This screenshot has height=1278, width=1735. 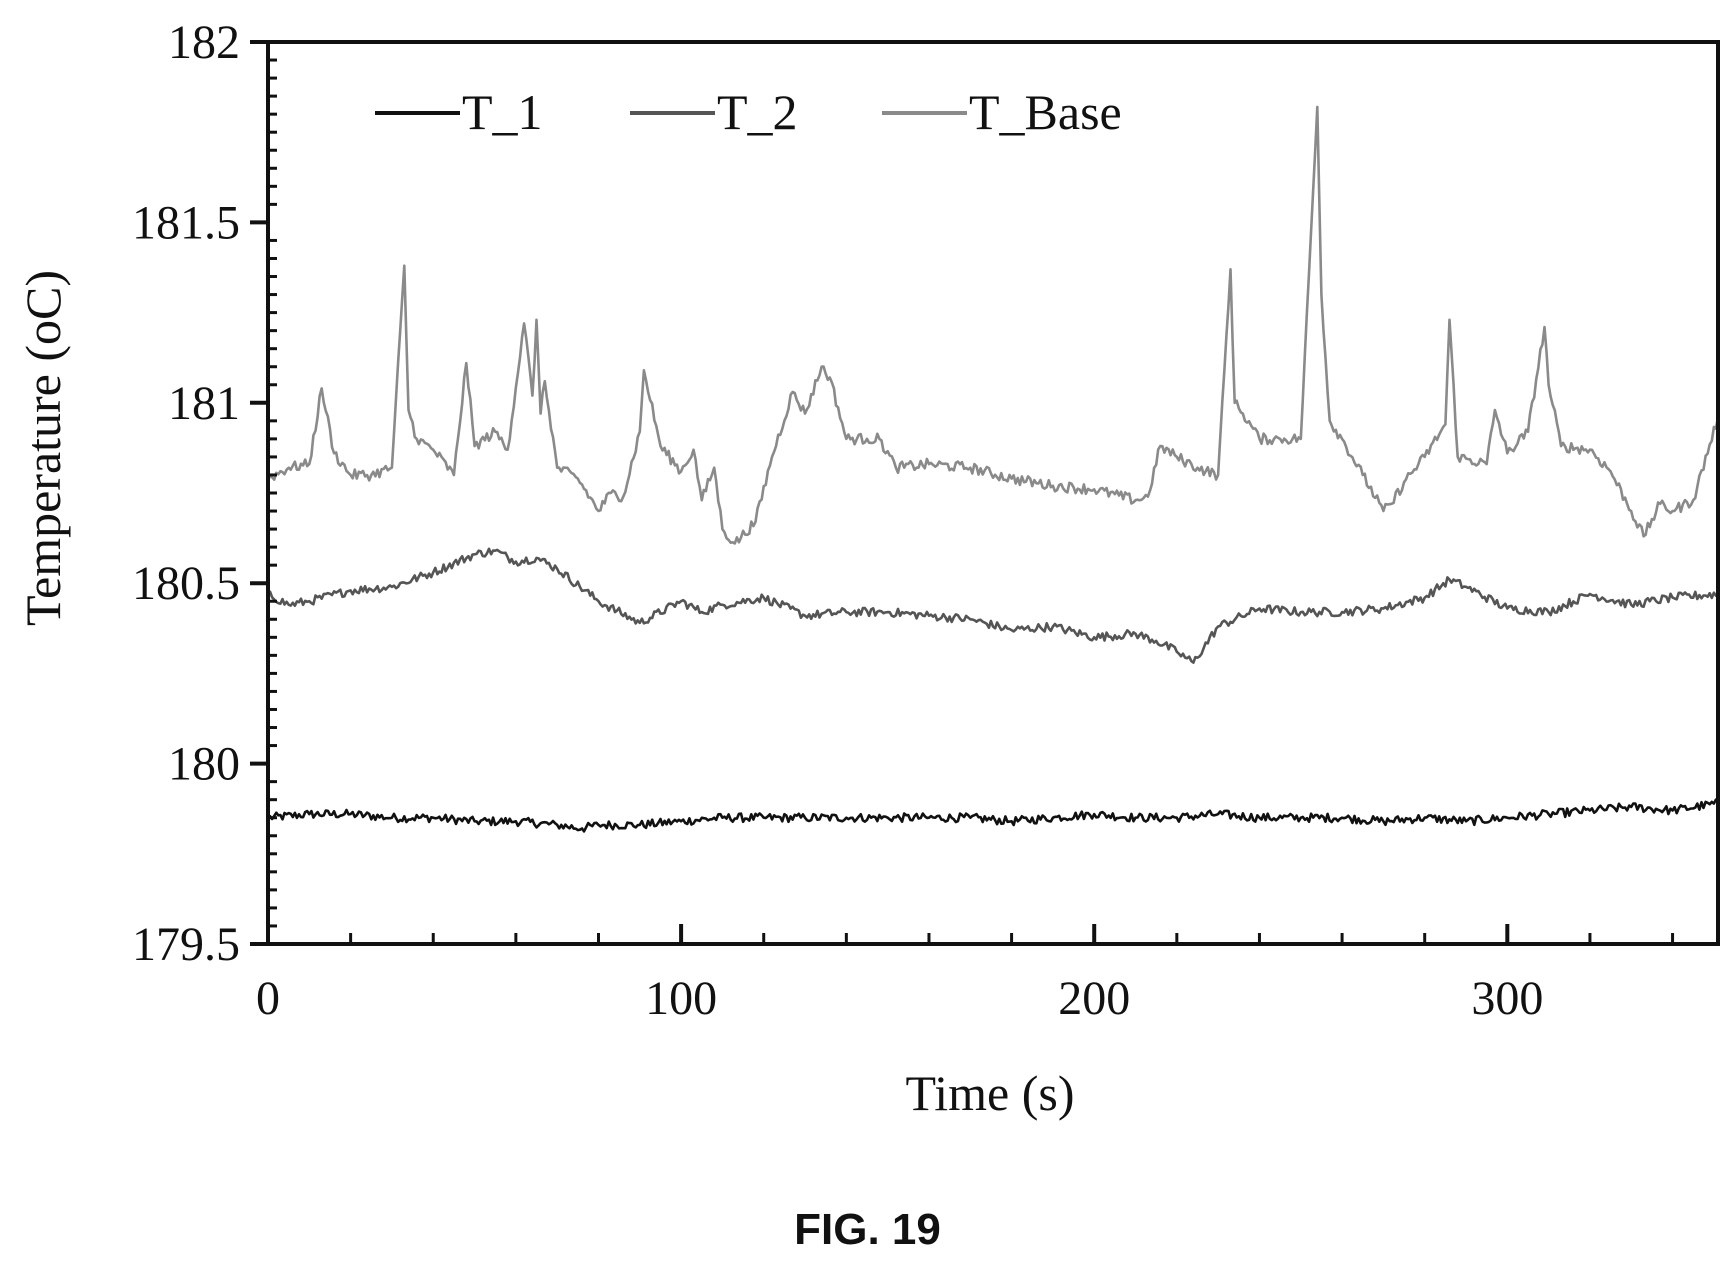 What do you see at coordinates (989, 1093) in the screenshot?
I see `x-axis-title: Time (s)` at bounding box center [989, 1093].